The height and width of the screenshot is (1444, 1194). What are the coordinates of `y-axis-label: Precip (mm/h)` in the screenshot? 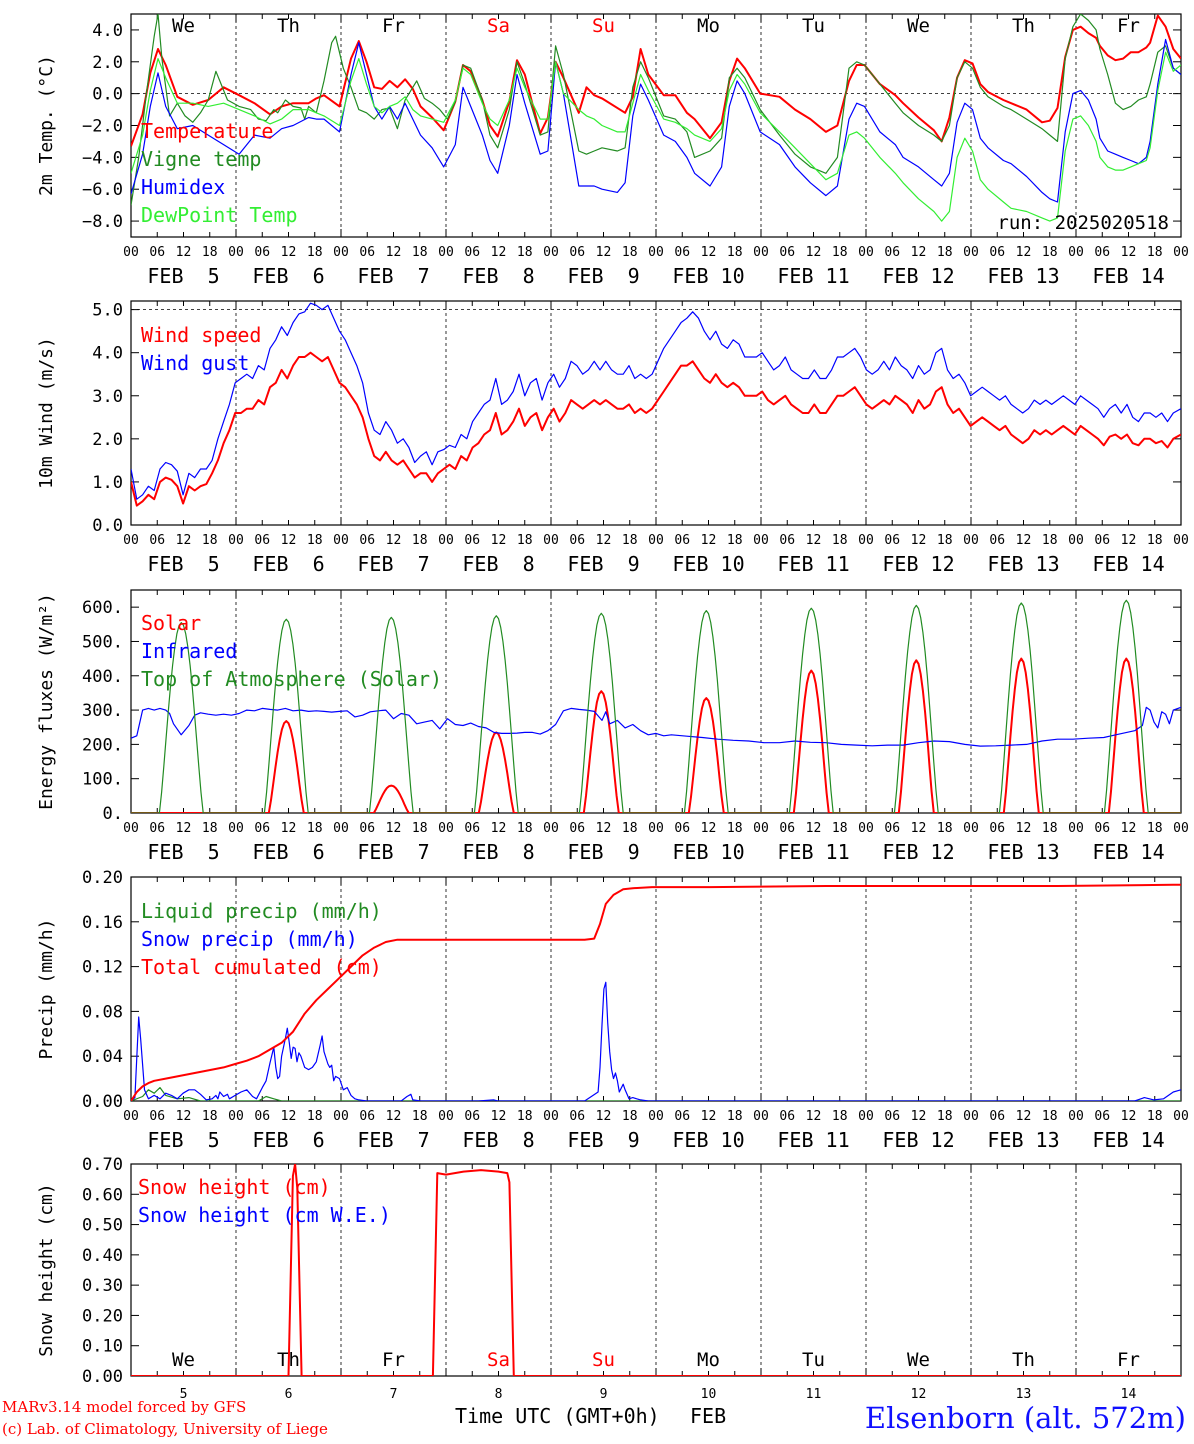 It's located at (46, 989).